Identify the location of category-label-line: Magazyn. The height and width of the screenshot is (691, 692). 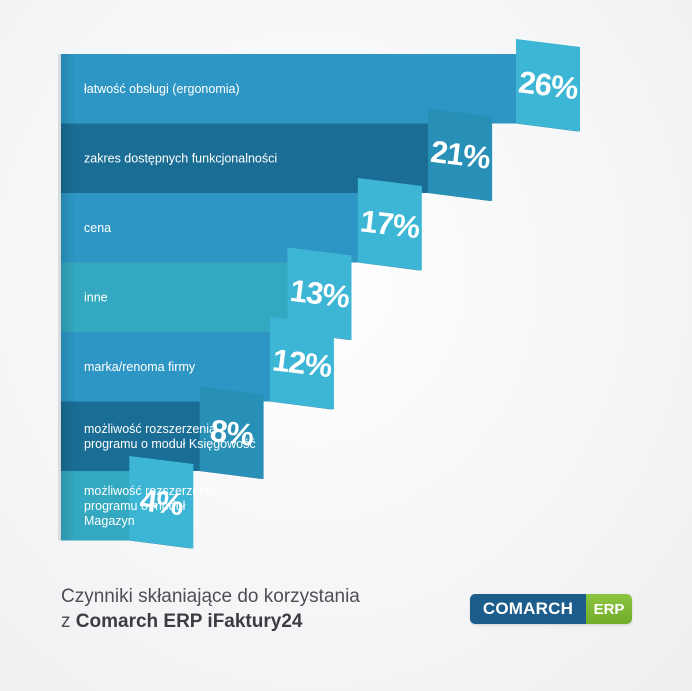
(109, 521).